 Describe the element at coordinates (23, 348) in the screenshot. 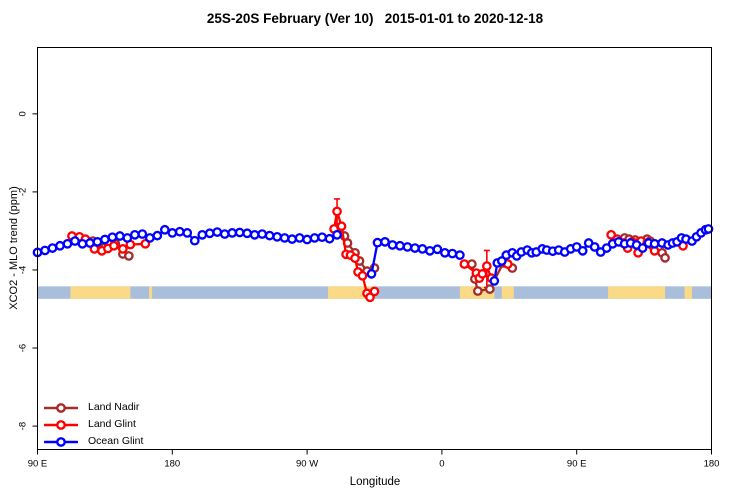

I see `y-tick-label: -6` at that location.